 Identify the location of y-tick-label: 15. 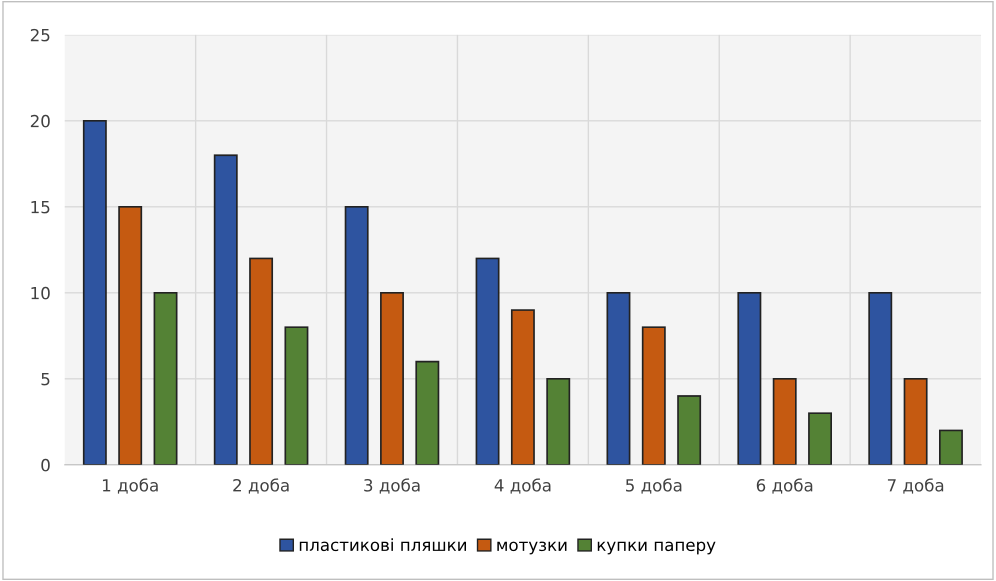
(40, 207).